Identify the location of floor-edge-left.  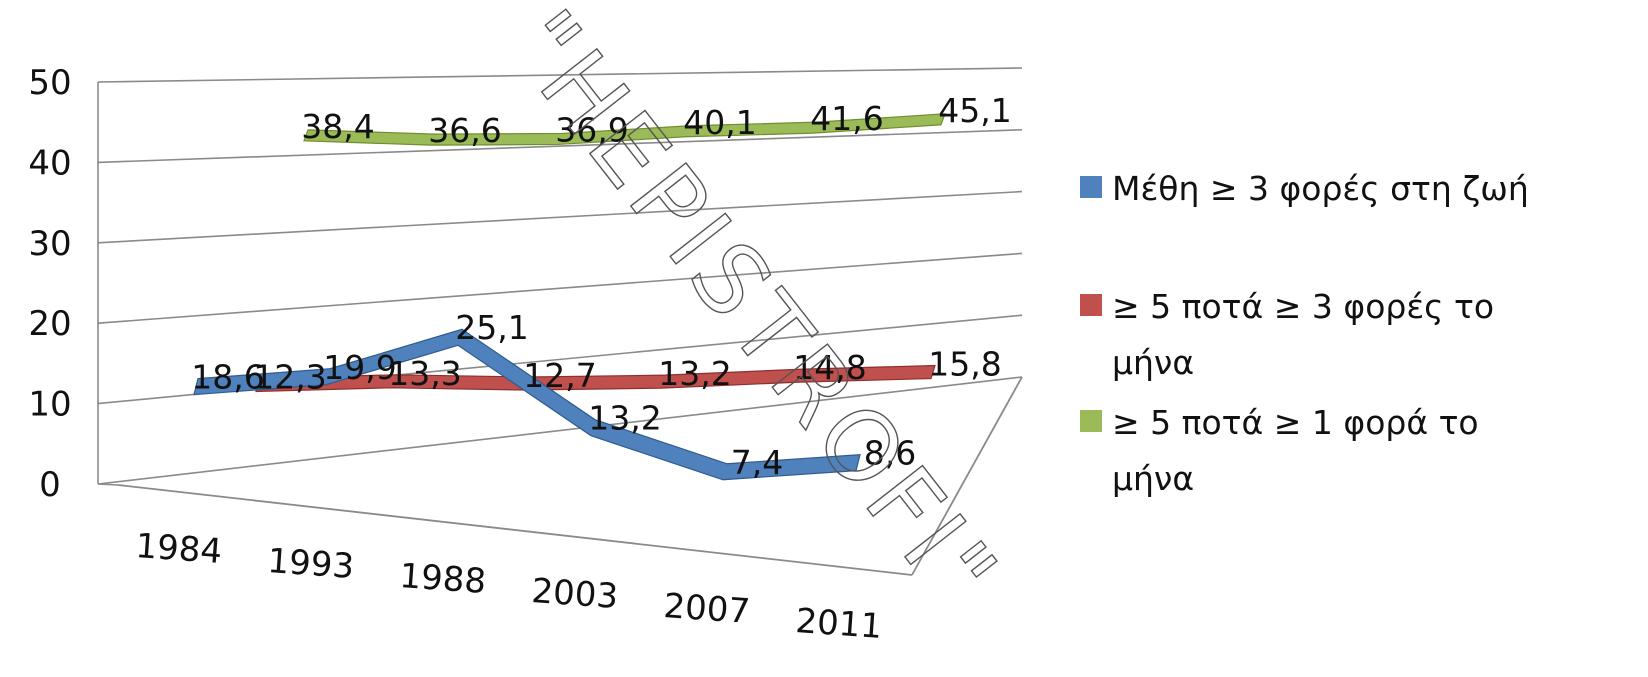
(108, 484).